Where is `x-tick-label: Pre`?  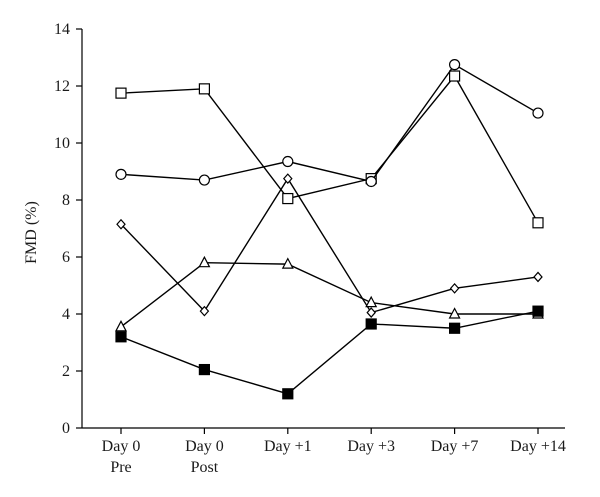 x-tick-label: Pre is located at coordinates (120, 467).